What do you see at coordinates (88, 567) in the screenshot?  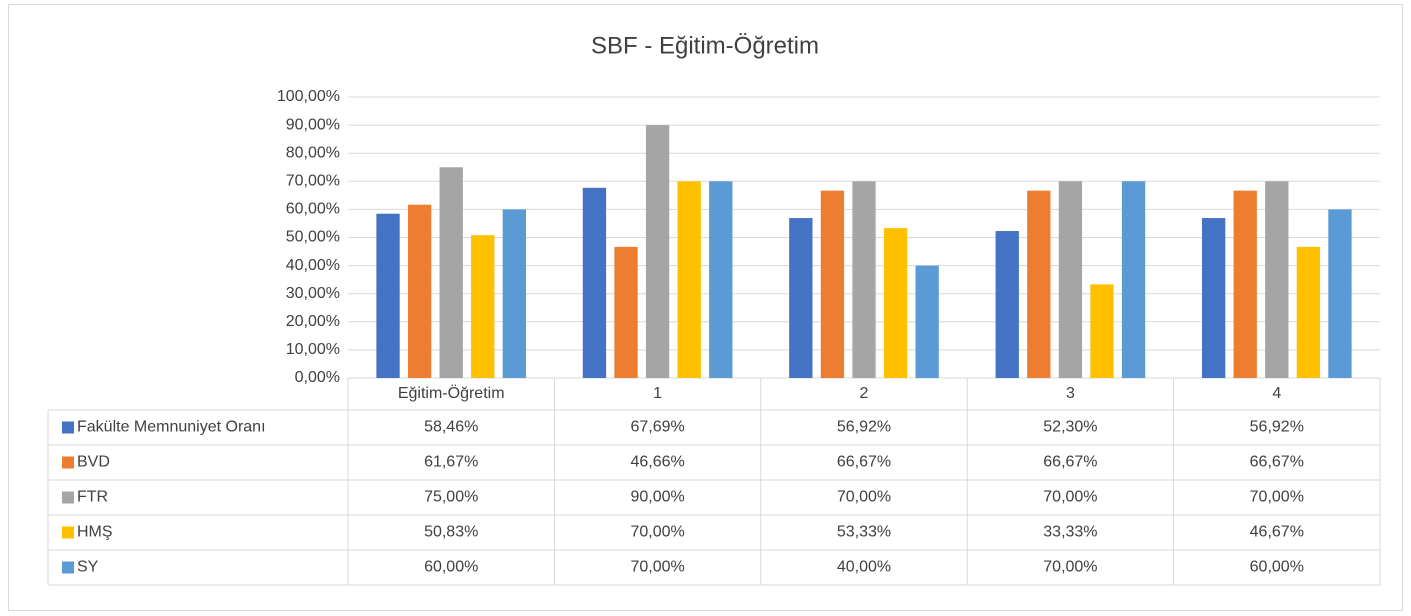 I see `legend-label: SY` at bounding box center [88, 567].